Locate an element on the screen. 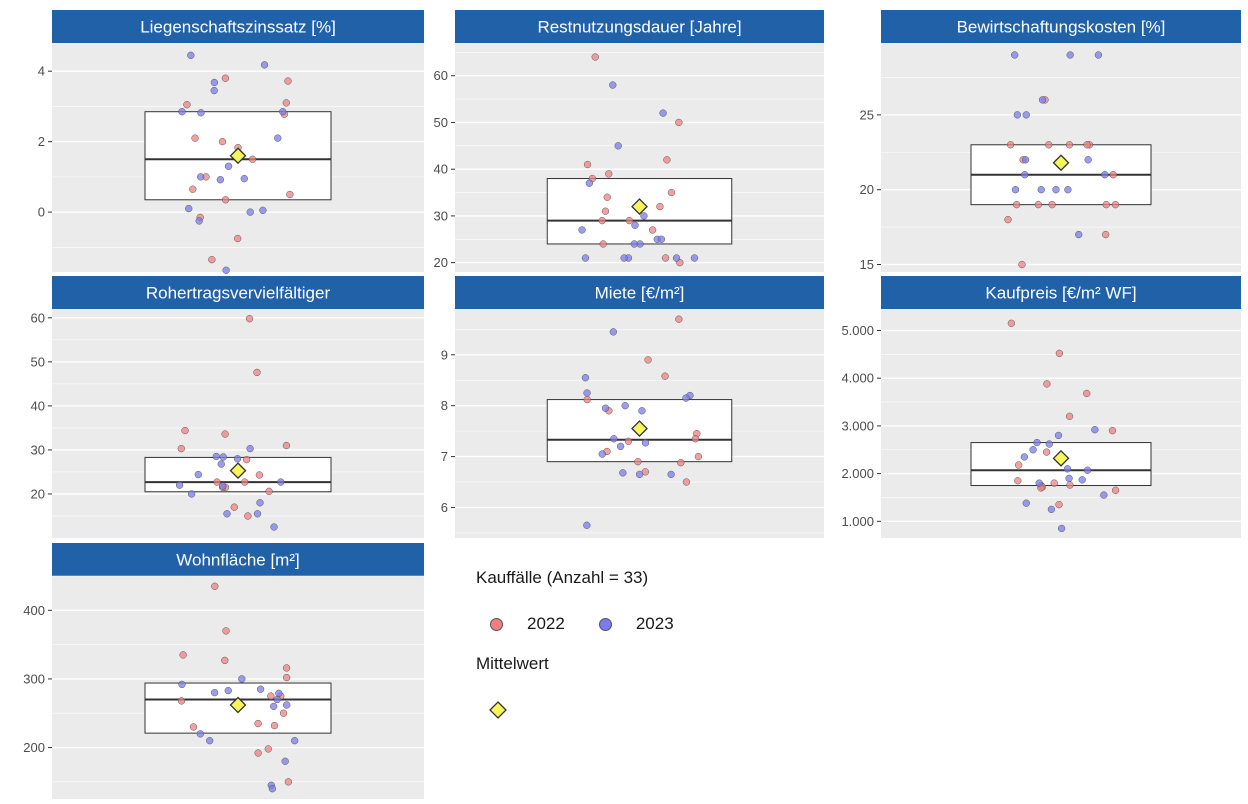  facet-title: Restnutzungsdauer [Jahre] is located at coordinates (639, 27).